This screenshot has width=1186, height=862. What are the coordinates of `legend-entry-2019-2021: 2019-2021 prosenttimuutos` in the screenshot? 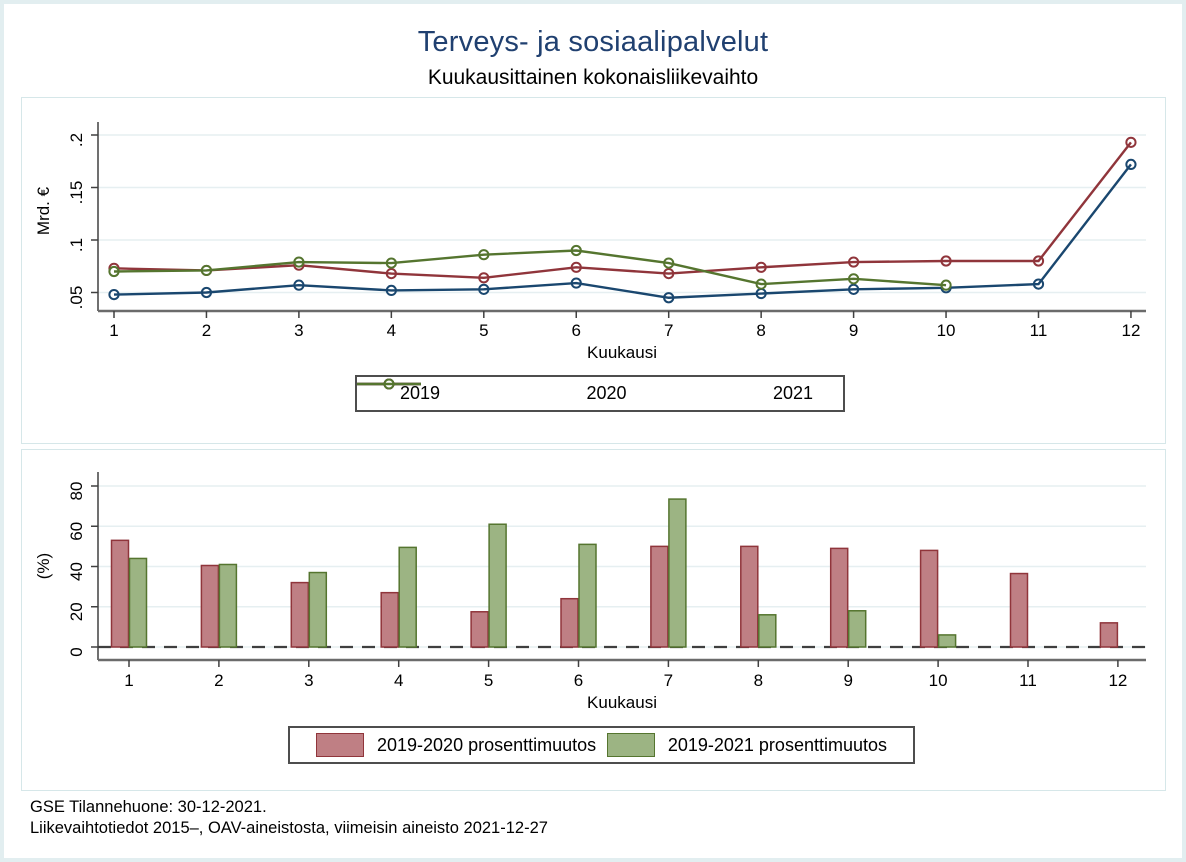 It's located at (746, 745).